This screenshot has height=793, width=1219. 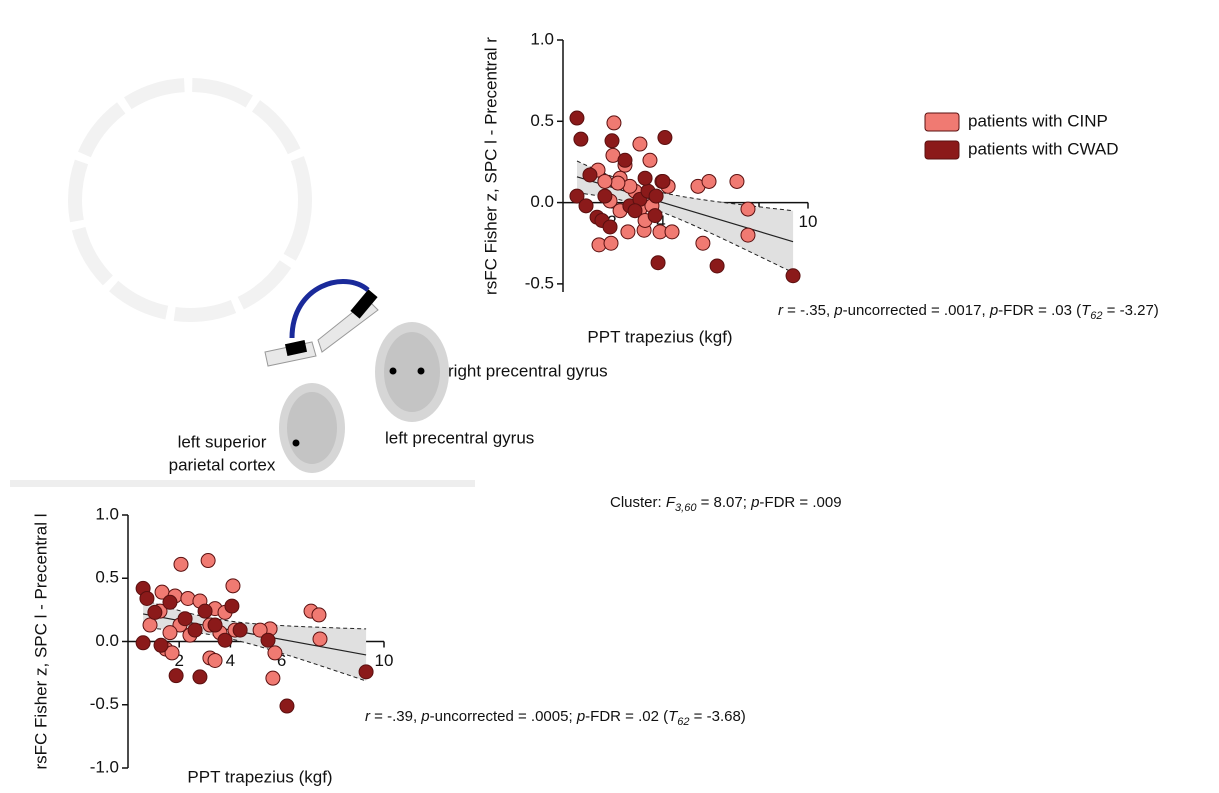 I want to click on region-label: left precentral gyrus, so click(x=459, y=437).